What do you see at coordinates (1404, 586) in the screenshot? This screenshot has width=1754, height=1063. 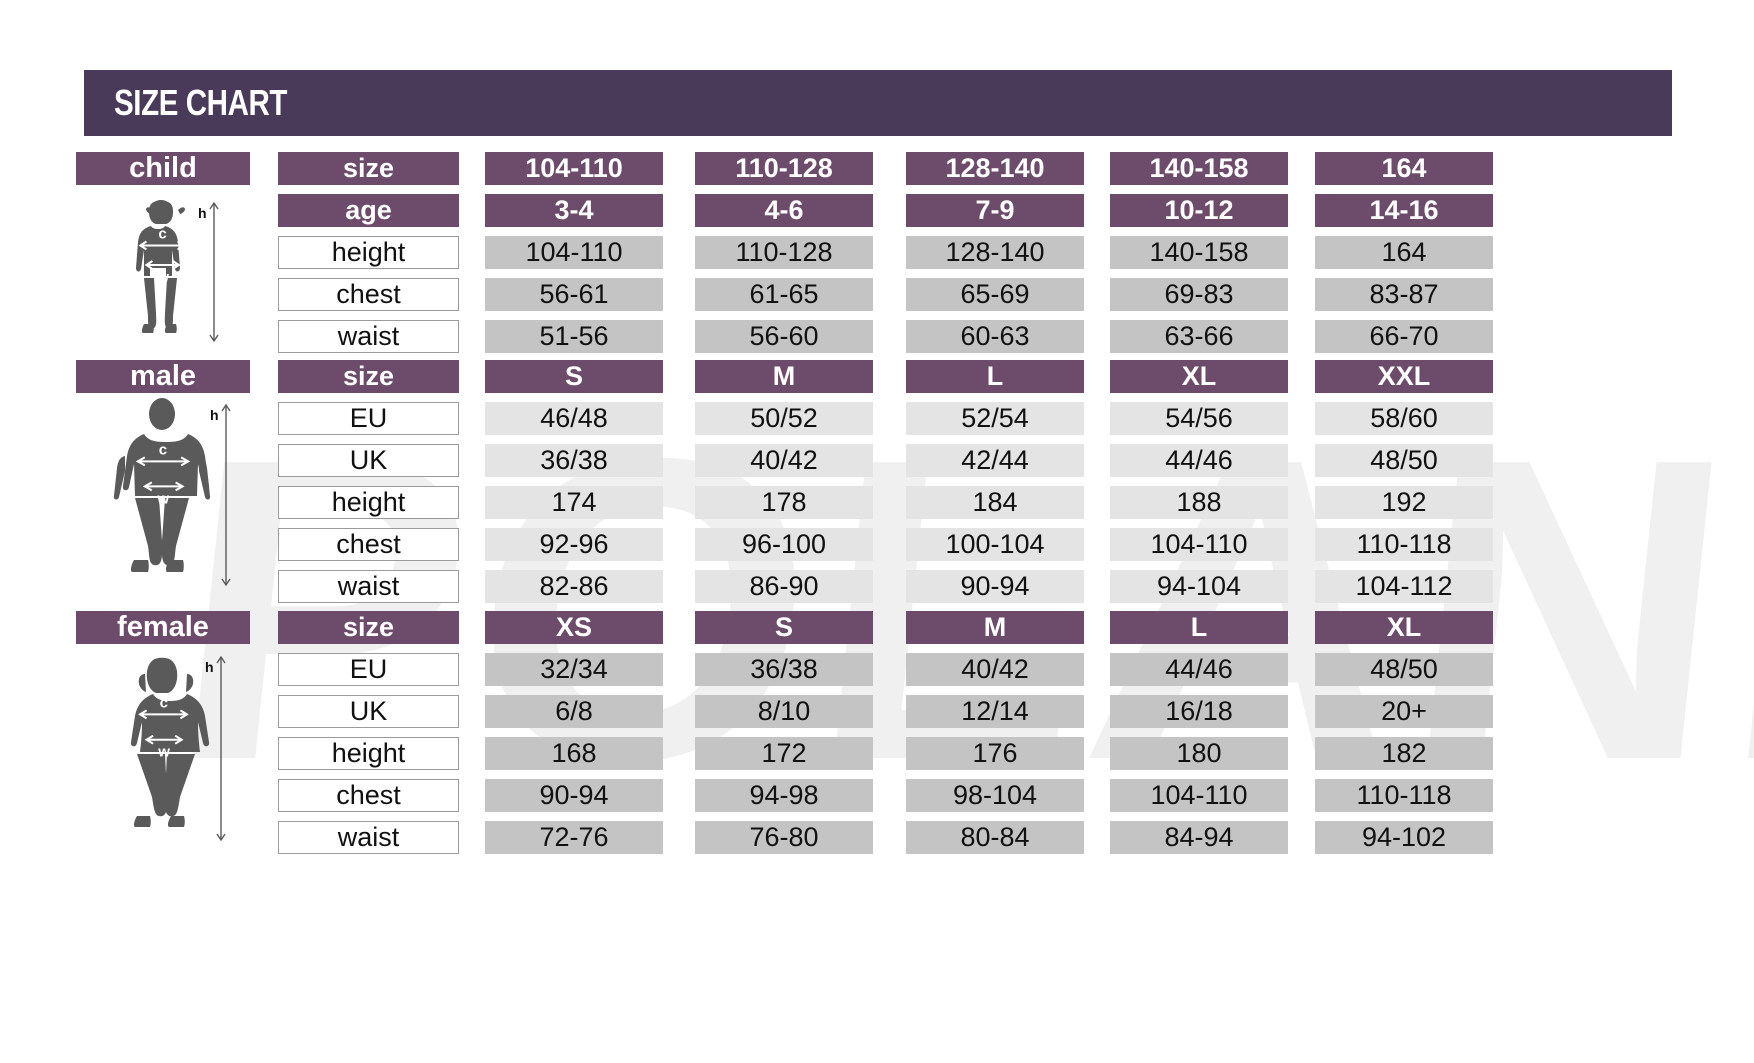 I see `cell-male-waist-4: 104-112` at bounding box center [1404, 586].